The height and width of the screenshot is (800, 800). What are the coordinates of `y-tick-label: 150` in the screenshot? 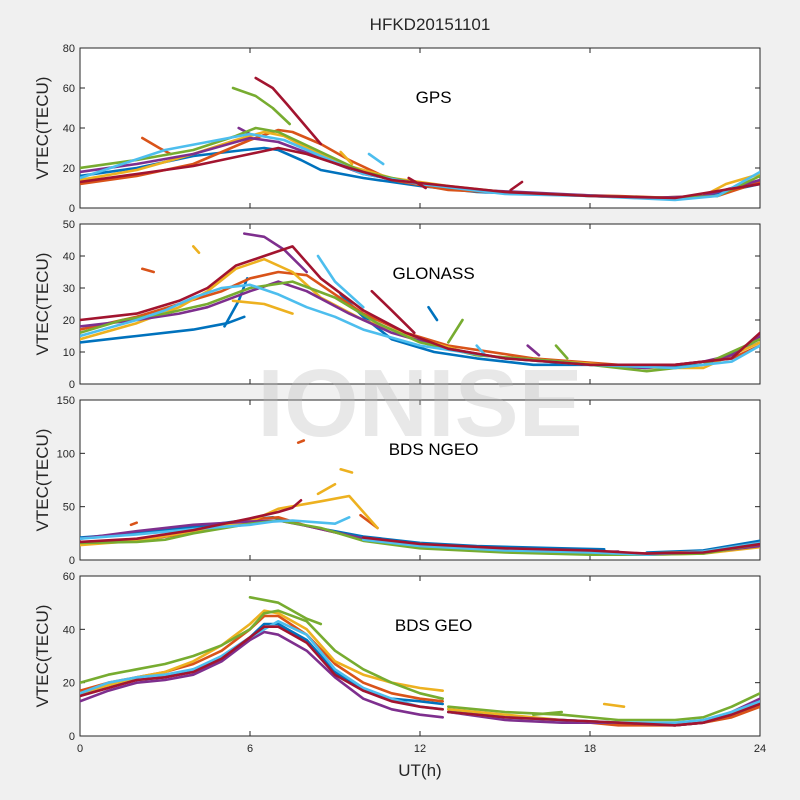 It's located at (66, 401).